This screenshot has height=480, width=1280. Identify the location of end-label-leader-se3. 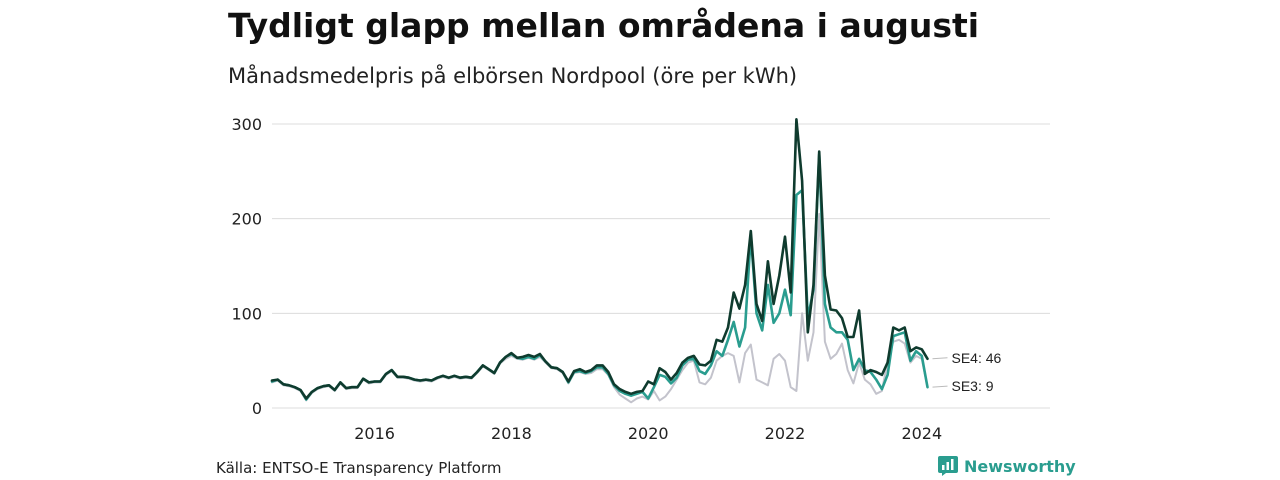
(940, 386).